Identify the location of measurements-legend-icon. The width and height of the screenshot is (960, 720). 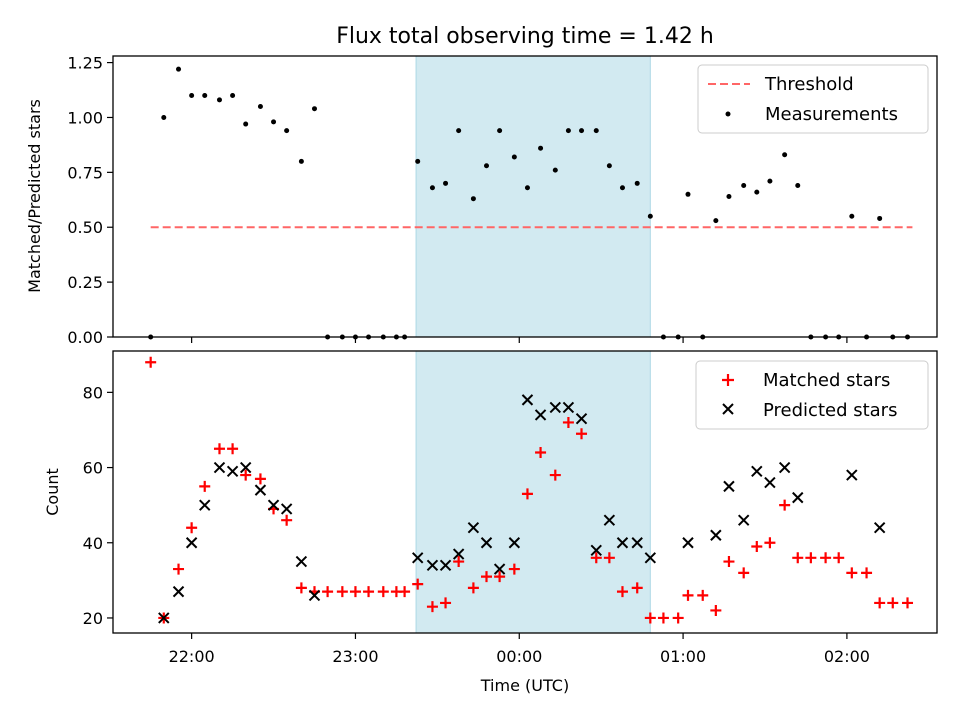
(728, 114).